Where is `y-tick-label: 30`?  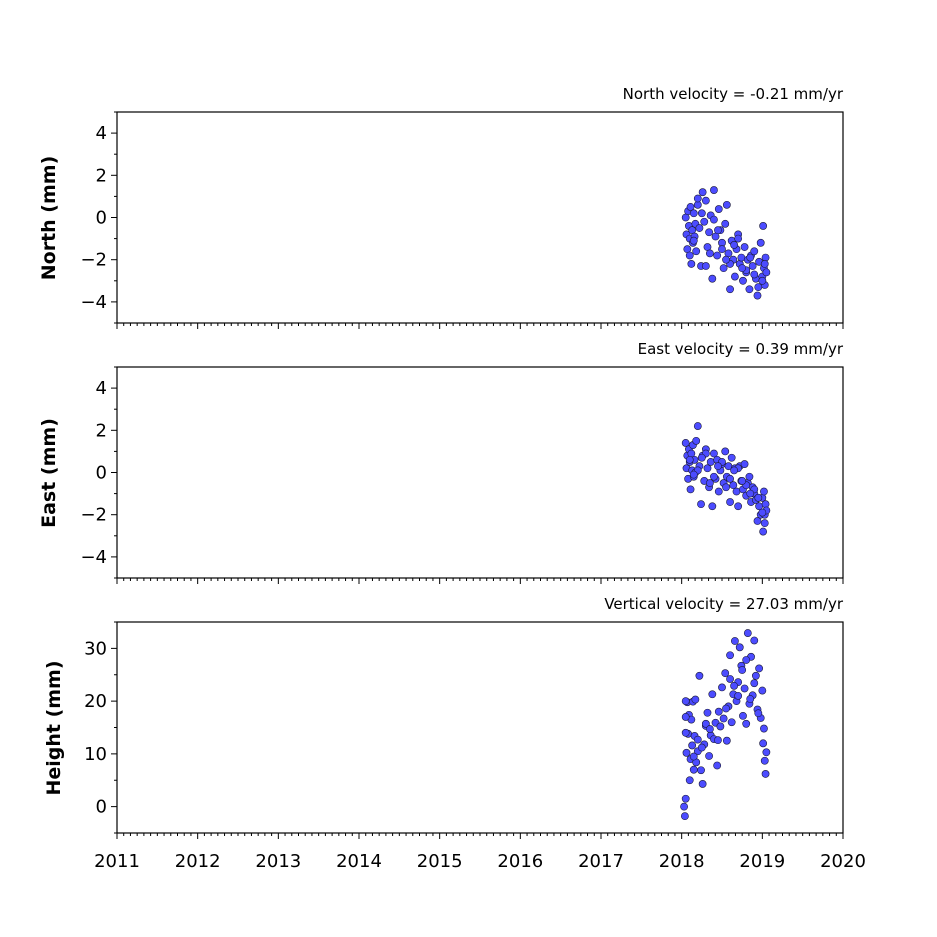 y-tick-label: 30 is located at coordinates (95, 648).